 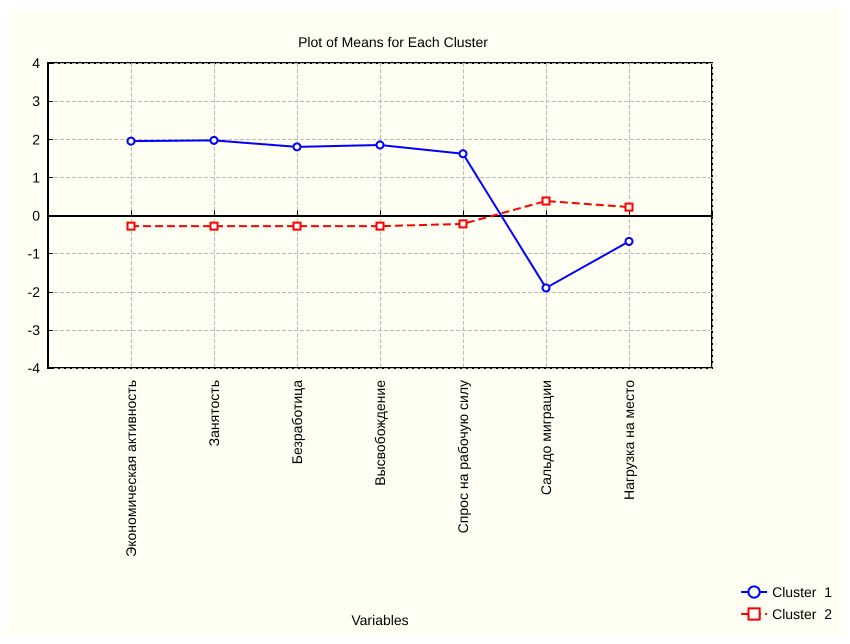 What do you see at coordinates (34, 330) in the screenshot?
I see `y-tick-label: -3` at bounding box center [34, 330].